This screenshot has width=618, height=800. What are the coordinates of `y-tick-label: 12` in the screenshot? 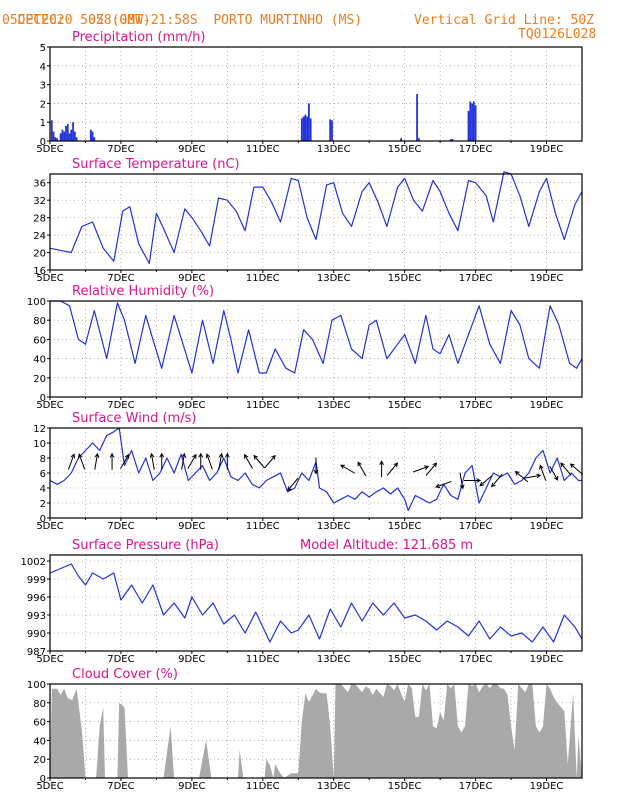 It's located at (39, 429).